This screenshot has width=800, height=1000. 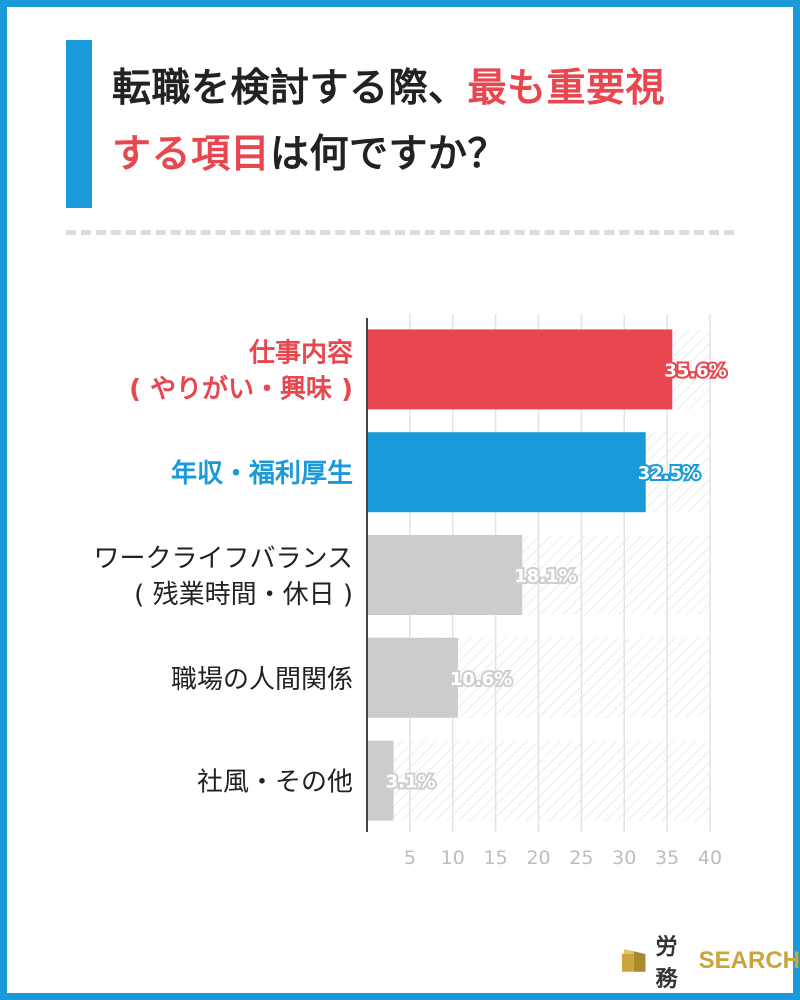 What do you see at coordinates (241, 388) in the screenshot?
I see `category-label: ( やりがい・興味 )` at bounding box center [241, 388].